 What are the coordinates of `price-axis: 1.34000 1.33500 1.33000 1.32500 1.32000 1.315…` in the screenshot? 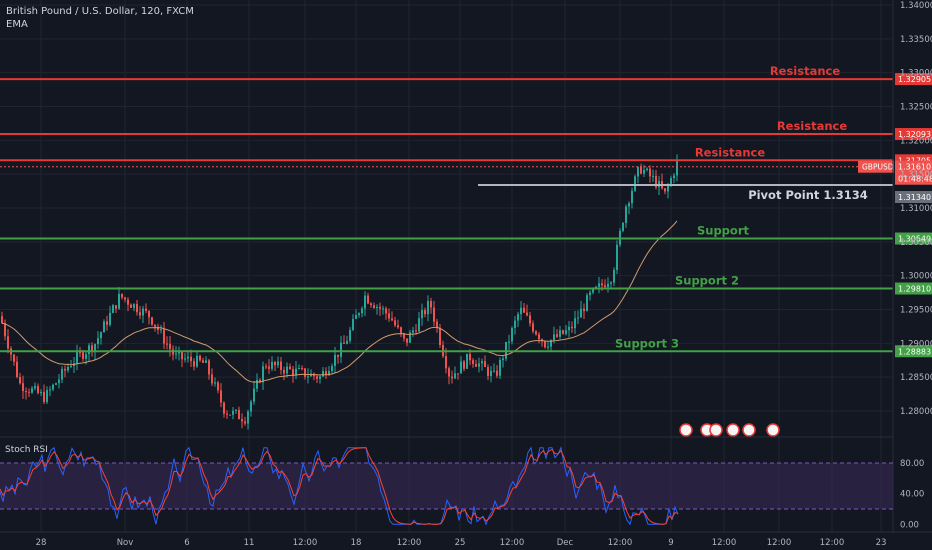 It's located at (916, 209).